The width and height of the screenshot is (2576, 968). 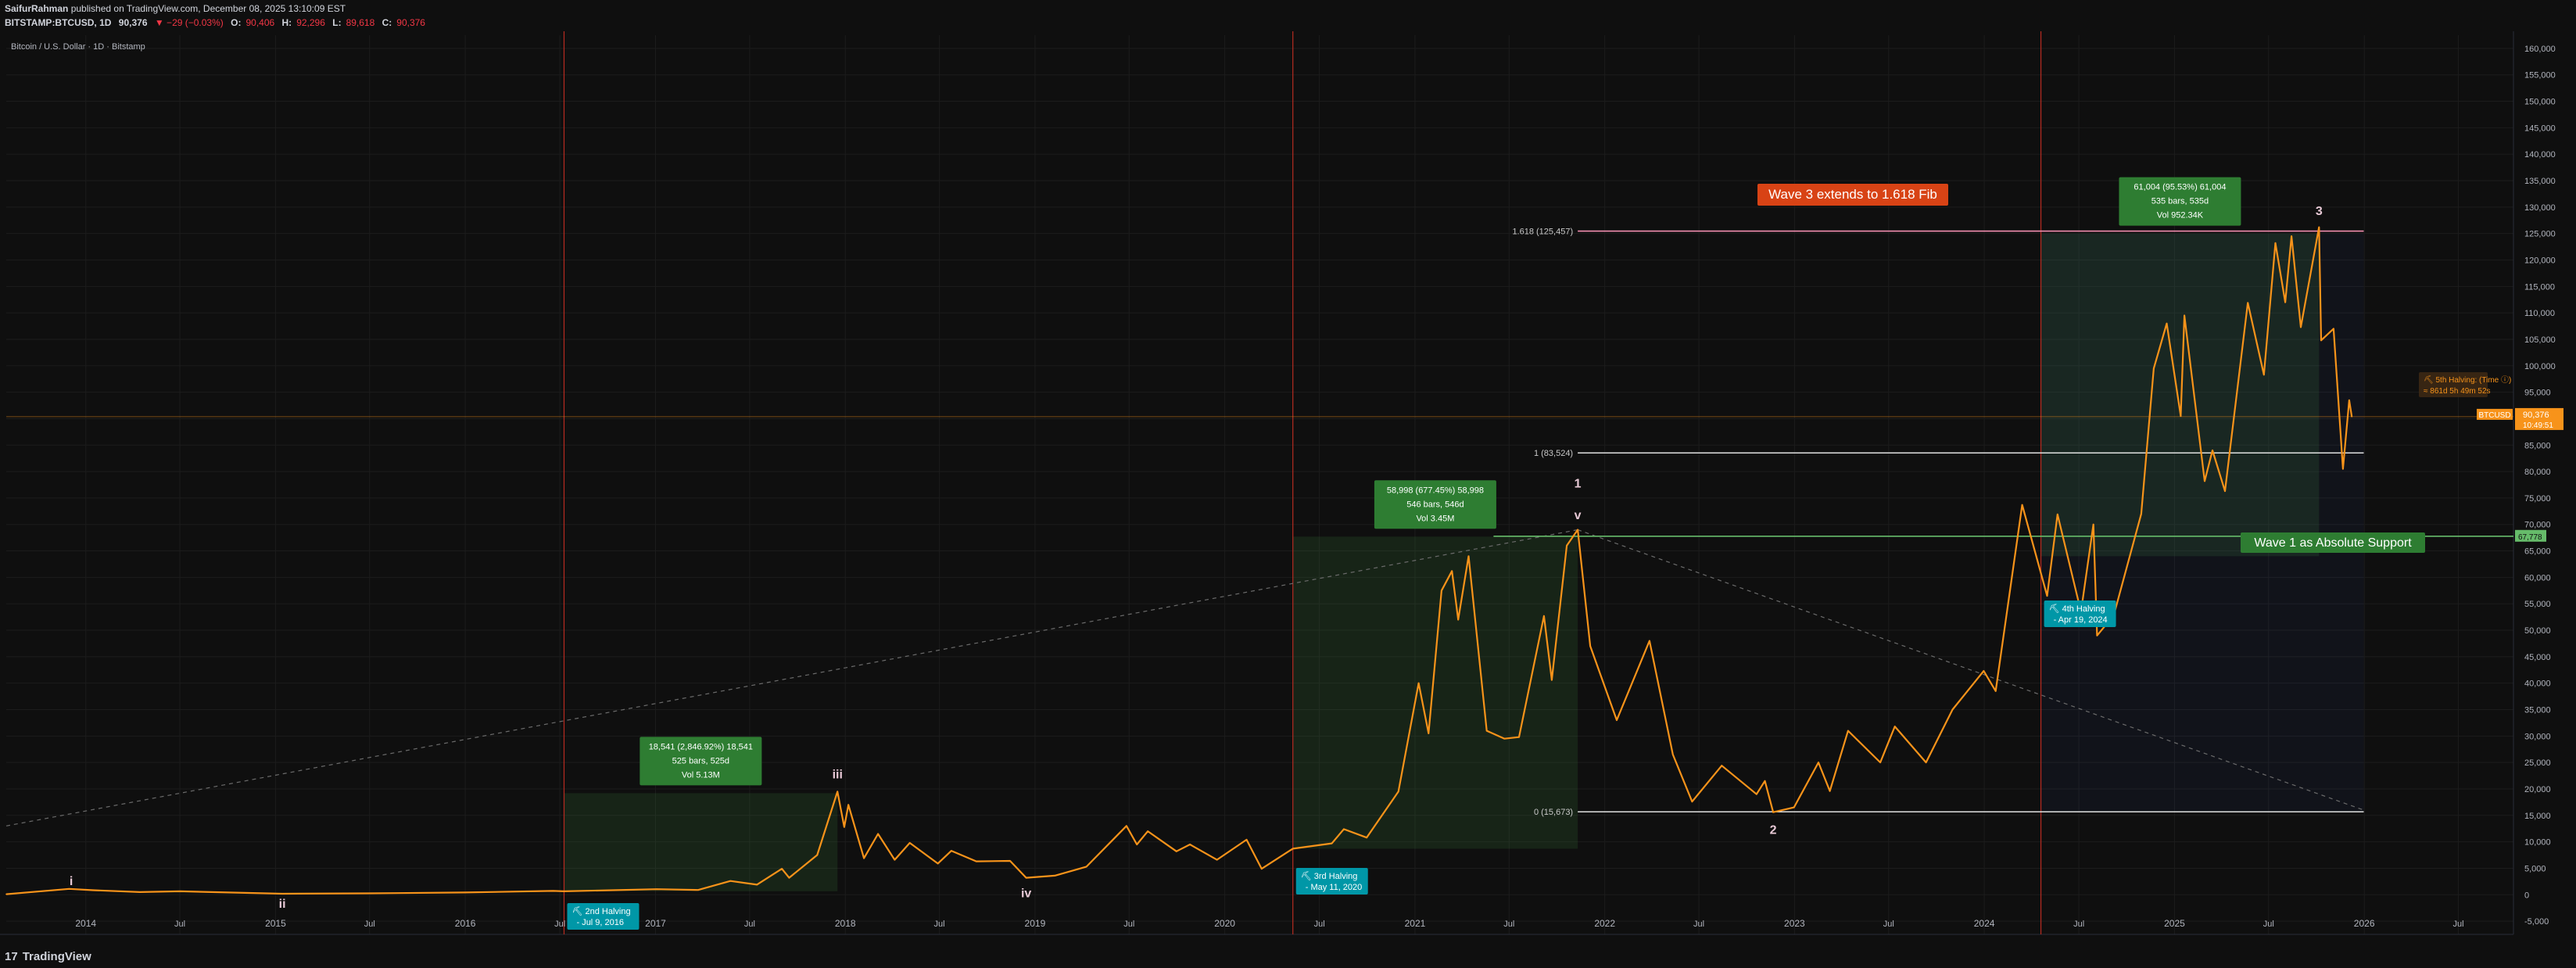 What do you see at coordinates (1553, 453) in the screenshot?
I see `fib-level-label: 1 (83,524)` at bounding box center [1553, 453].